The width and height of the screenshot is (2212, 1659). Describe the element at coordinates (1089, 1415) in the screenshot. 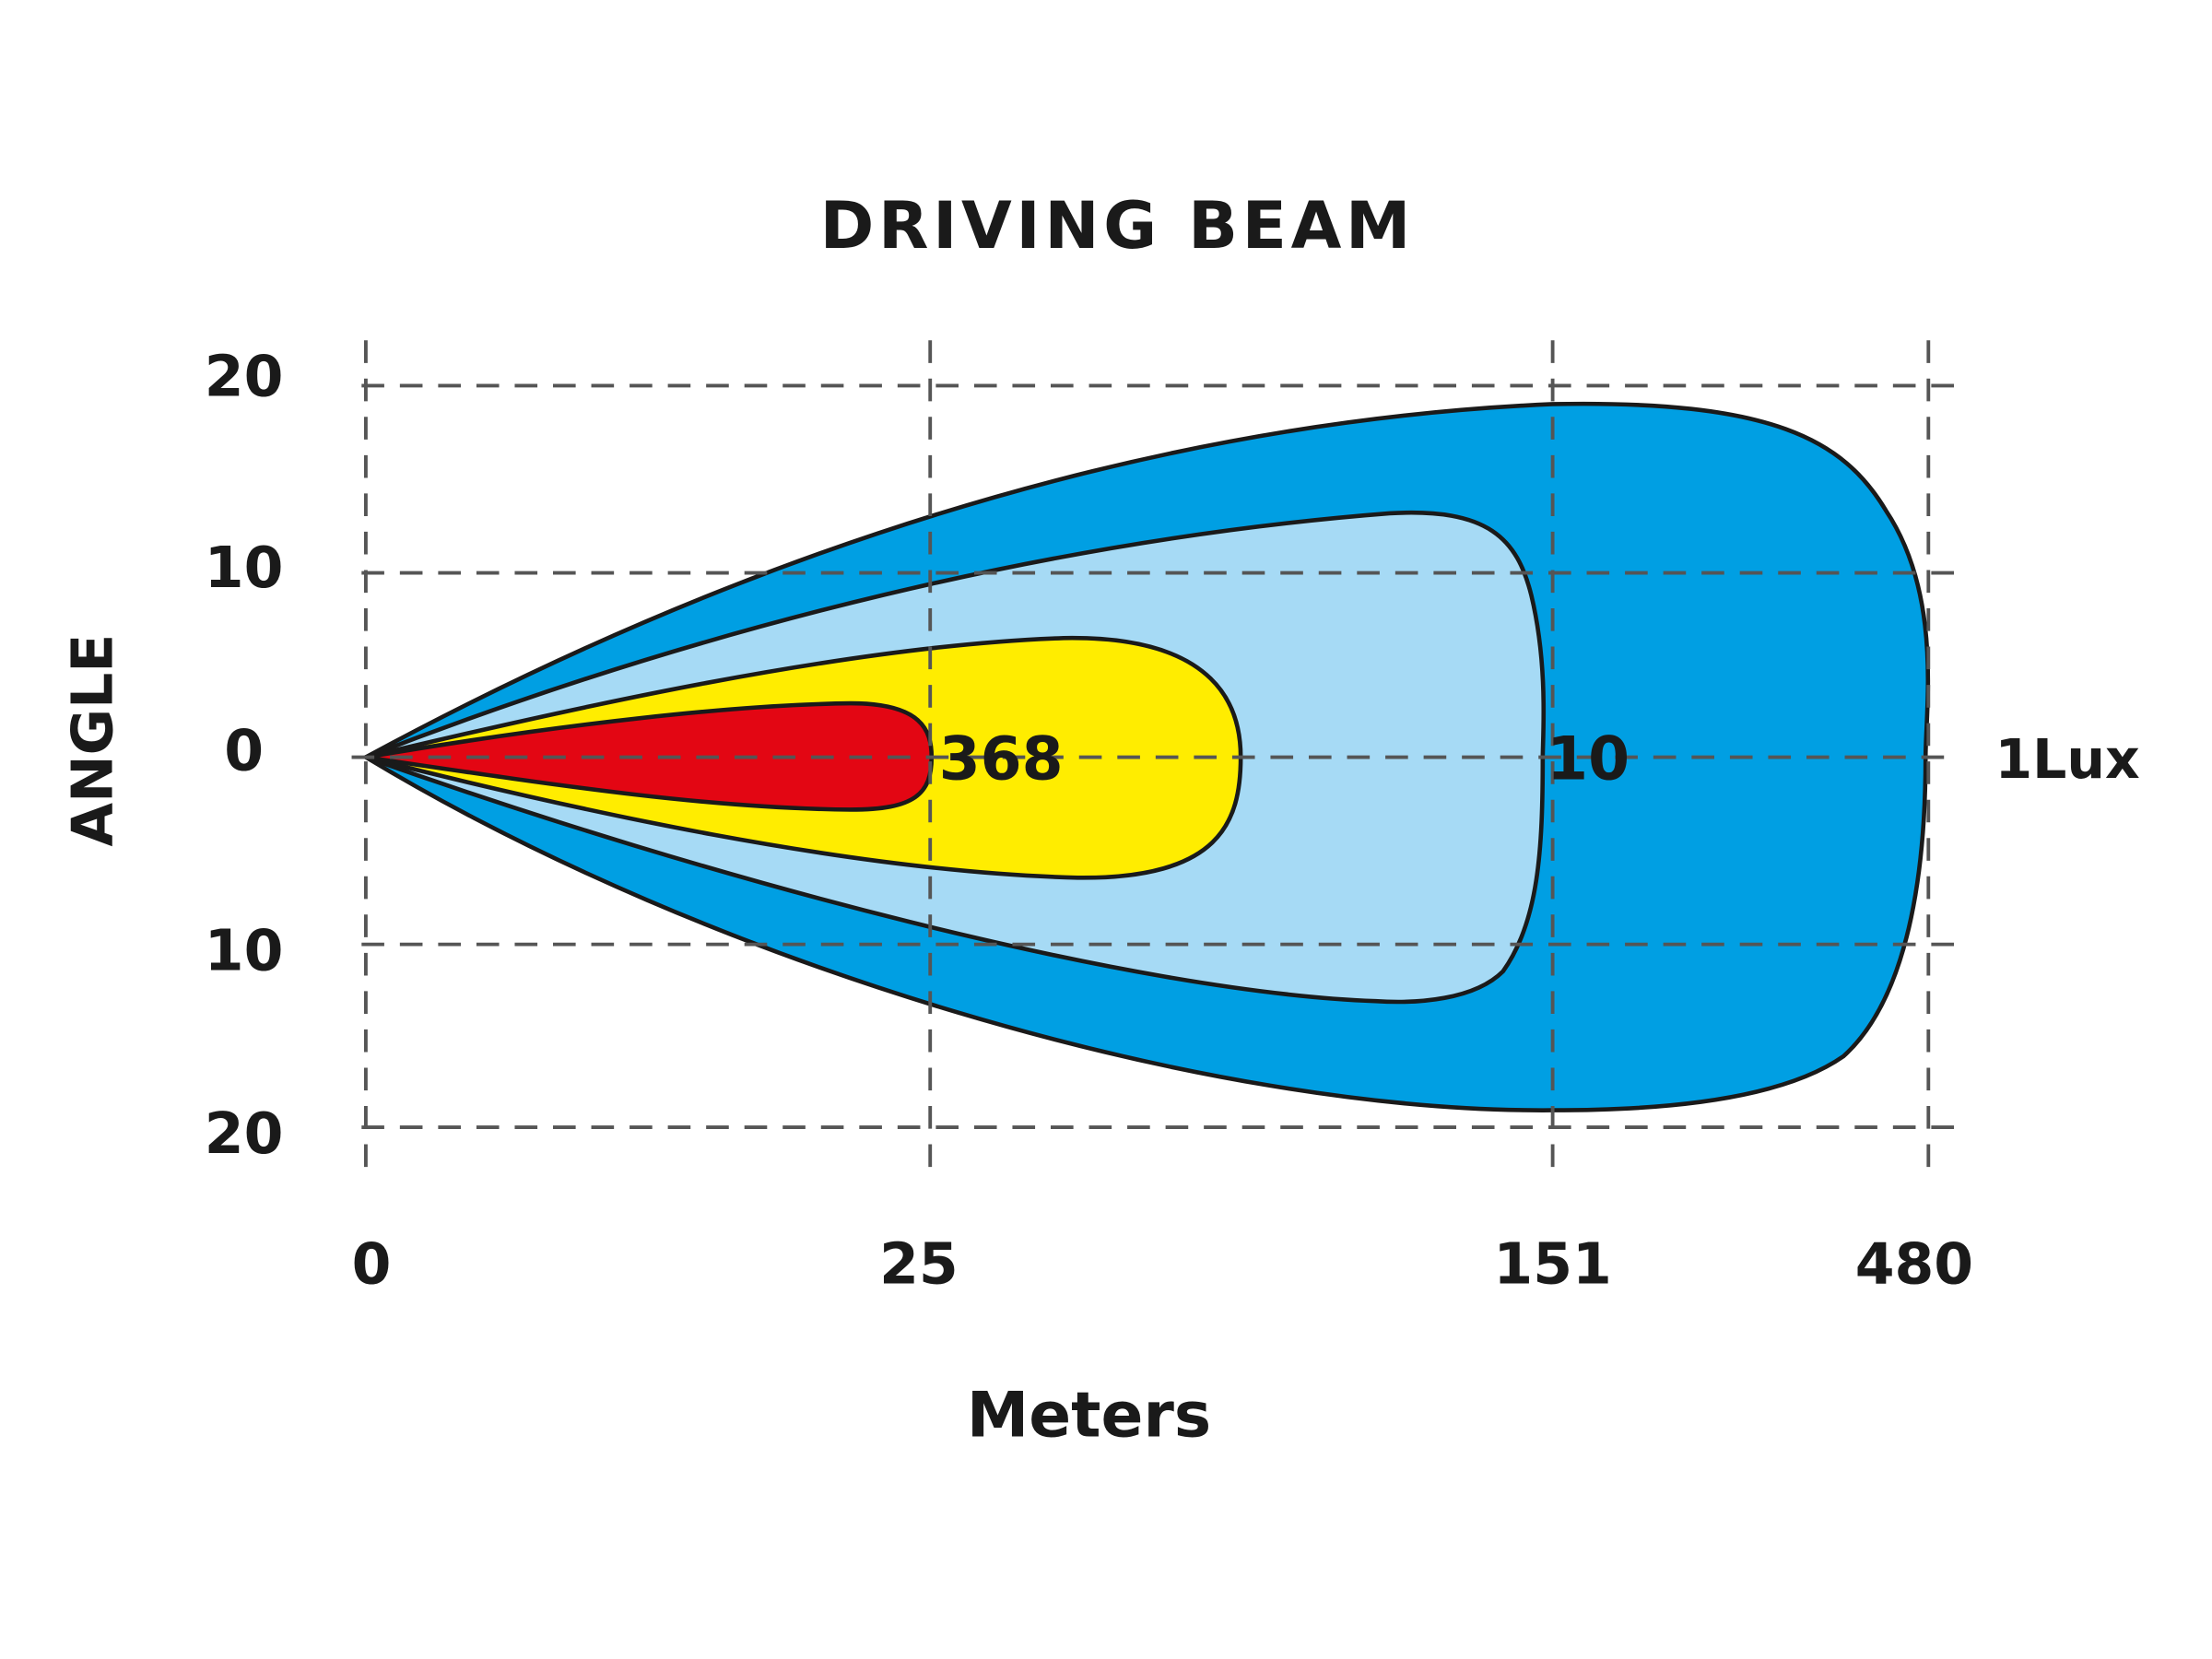

I see `x-axis-label: Meters` at that location.